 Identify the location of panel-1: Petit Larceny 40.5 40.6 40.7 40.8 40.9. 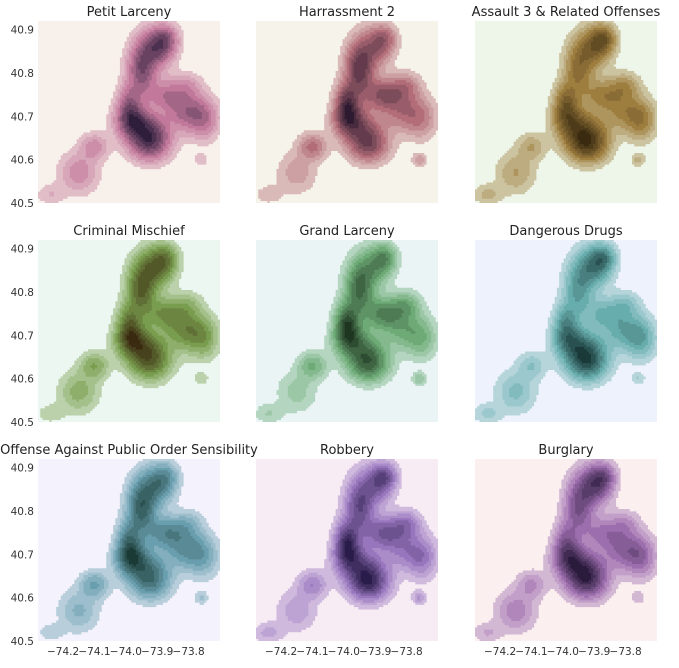
(115, 107).